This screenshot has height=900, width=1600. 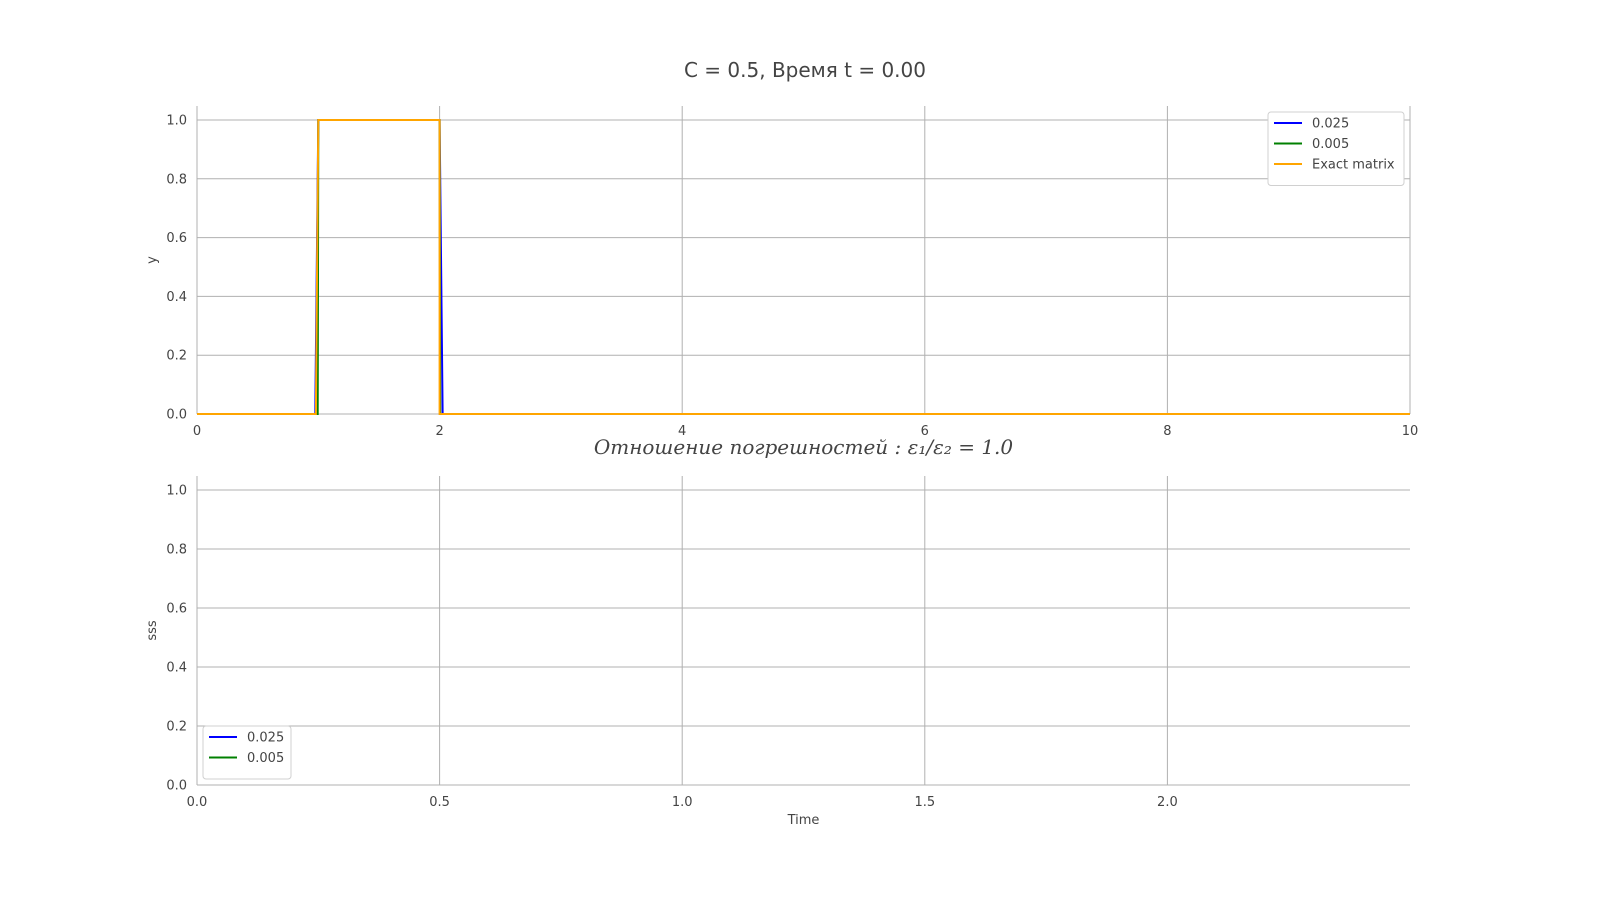 I want to click on legend: 0.025 0.005 Exact matrix, so click(x=1336, y=148).